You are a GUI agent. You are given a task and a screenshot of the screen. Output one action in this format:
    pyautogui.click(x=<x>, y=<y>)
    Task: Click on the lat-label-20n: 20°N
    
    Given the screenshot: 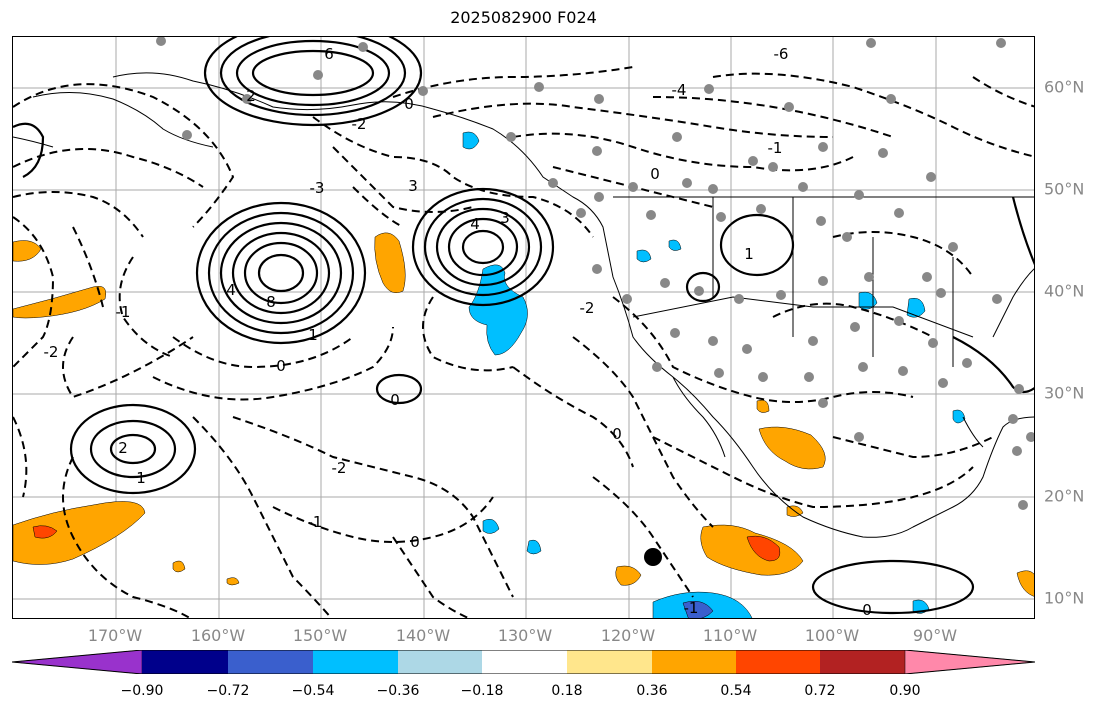 What is the action you would take?
    pyautogui.click(x=1064, y=496)
    